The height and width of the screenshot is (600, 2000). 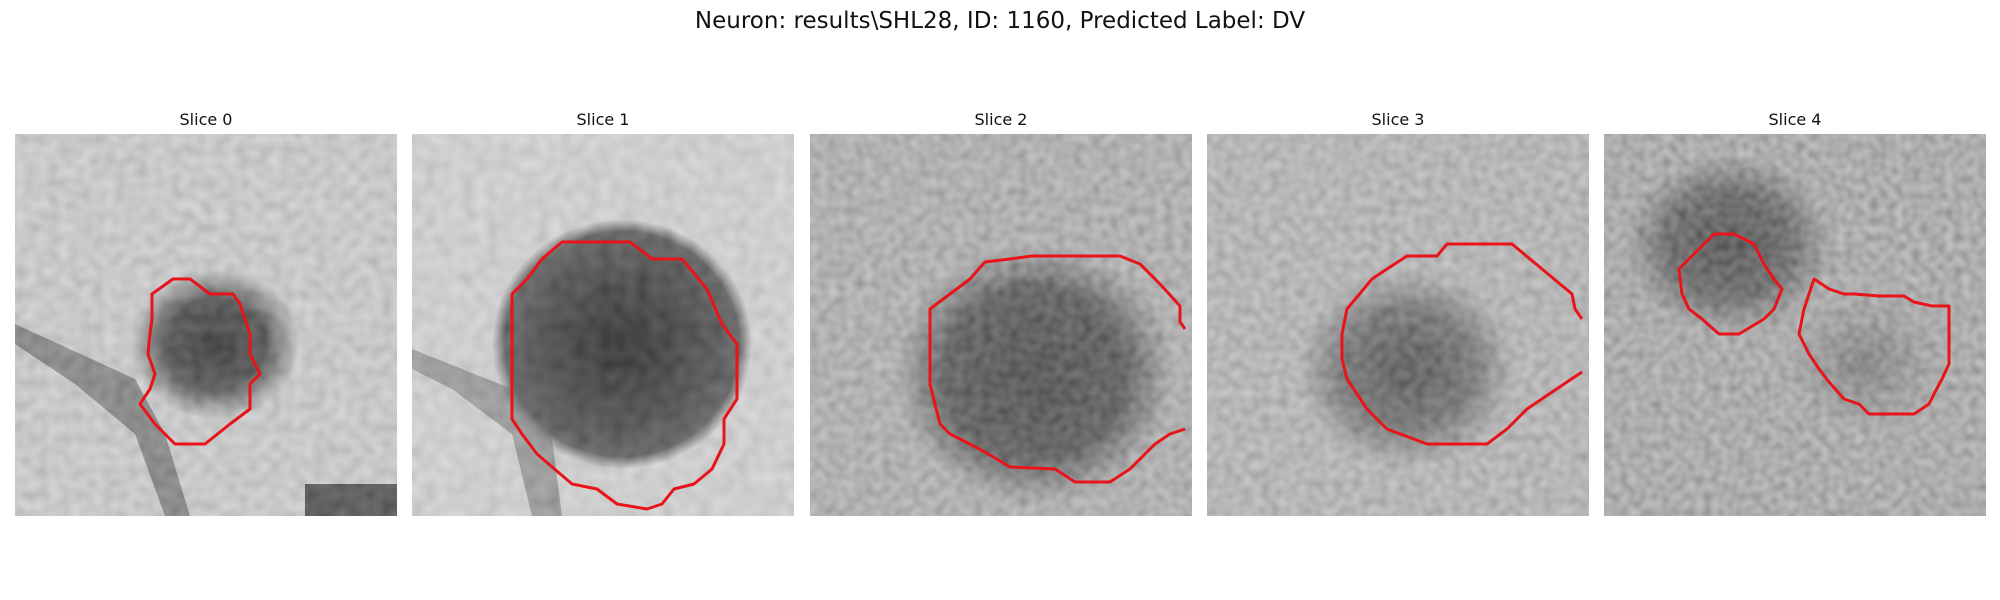 What do you see at coordinates (206, 120) in the screenshot?
I see `slice-title-0: Slice 0` at bounding box center [206, 120].